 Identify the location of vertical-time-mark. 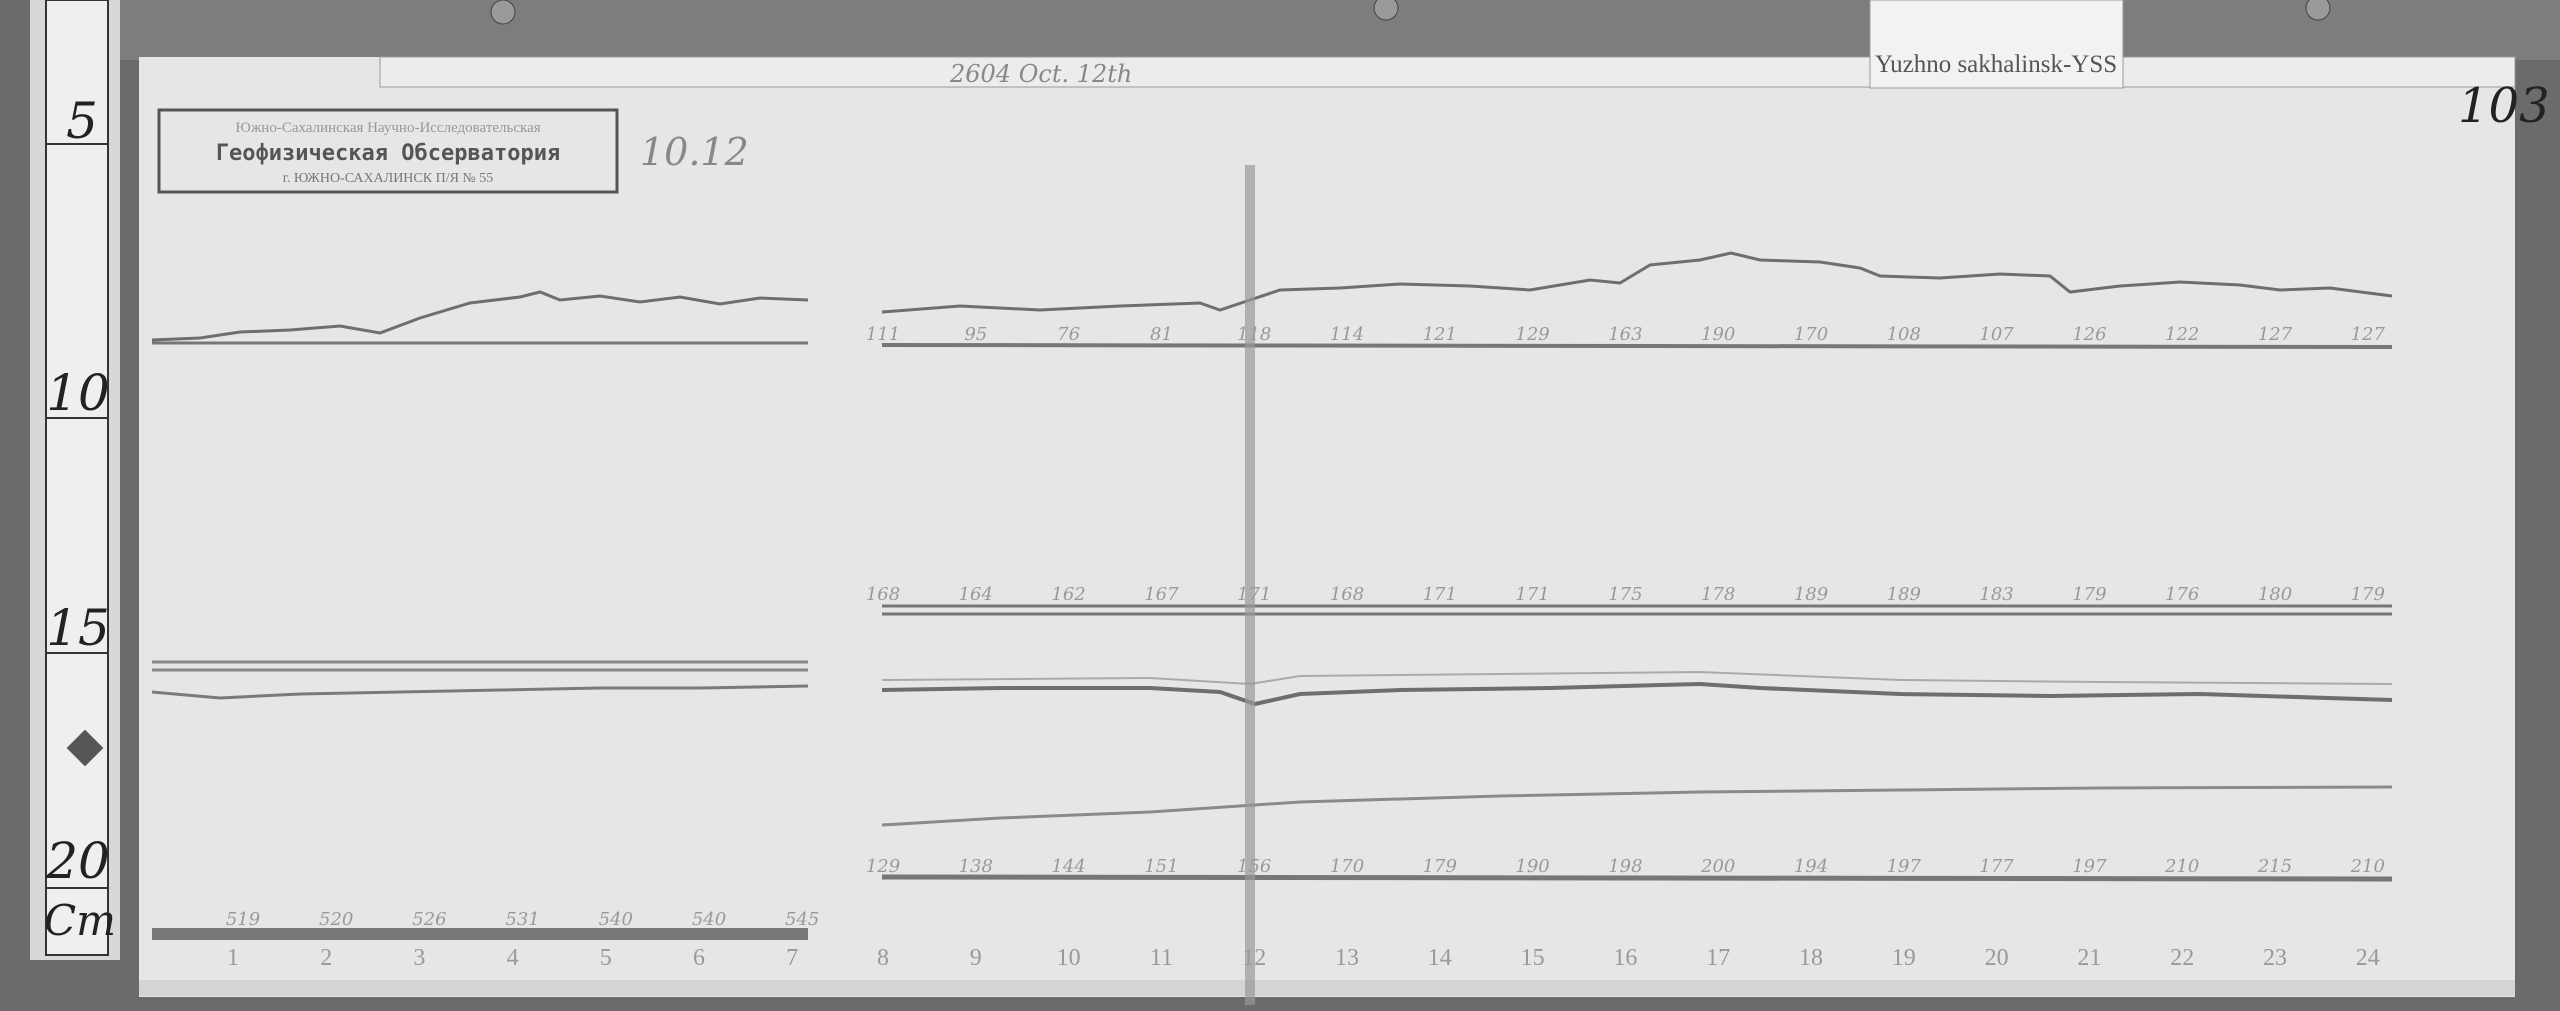
(1250, 585).